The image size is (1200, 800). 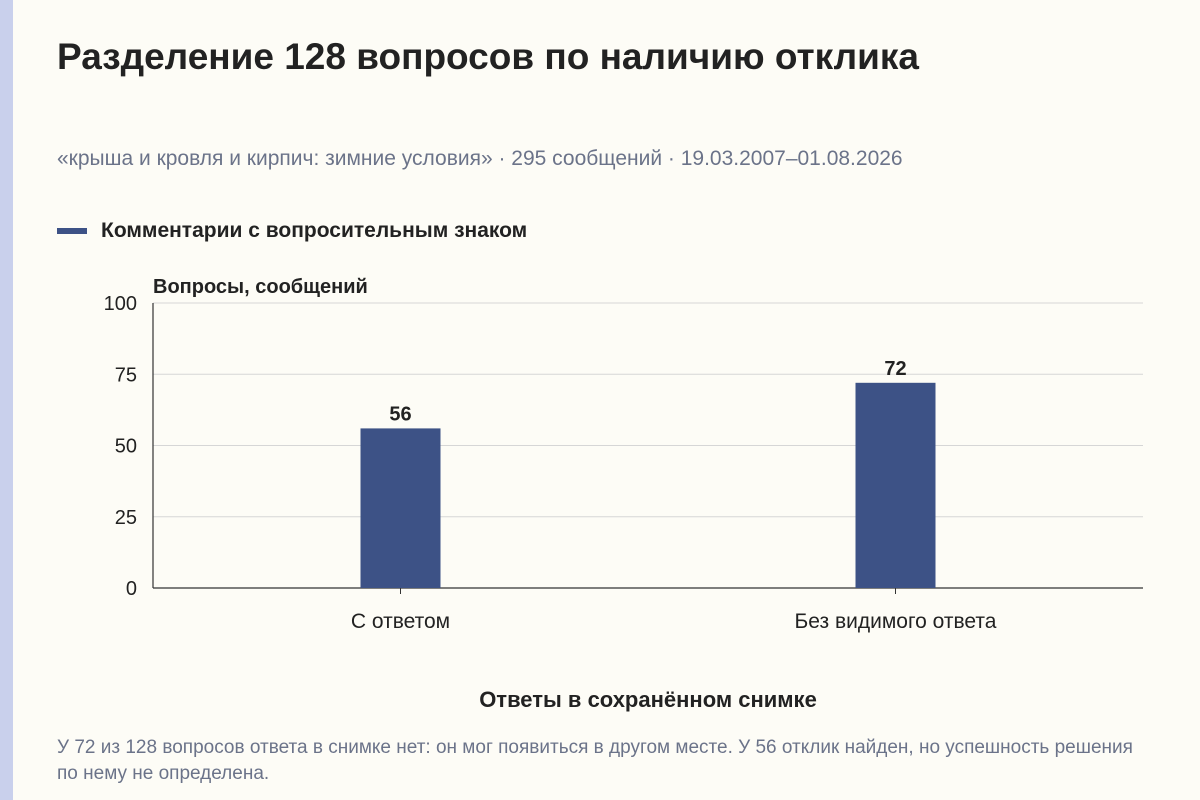 I want to click on bar-value-label: 56, so click(x=400, y=414).